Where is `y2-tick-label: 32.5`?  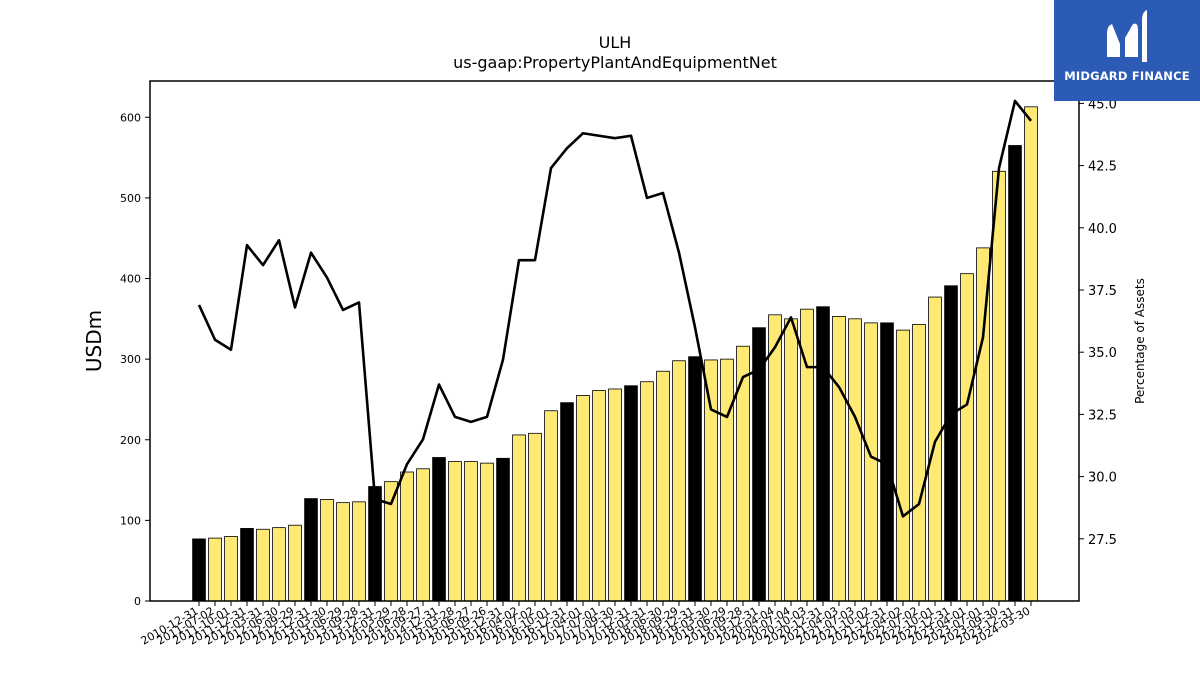
y2-tick-label: 32.5 is located at coordinates (1102, 415).